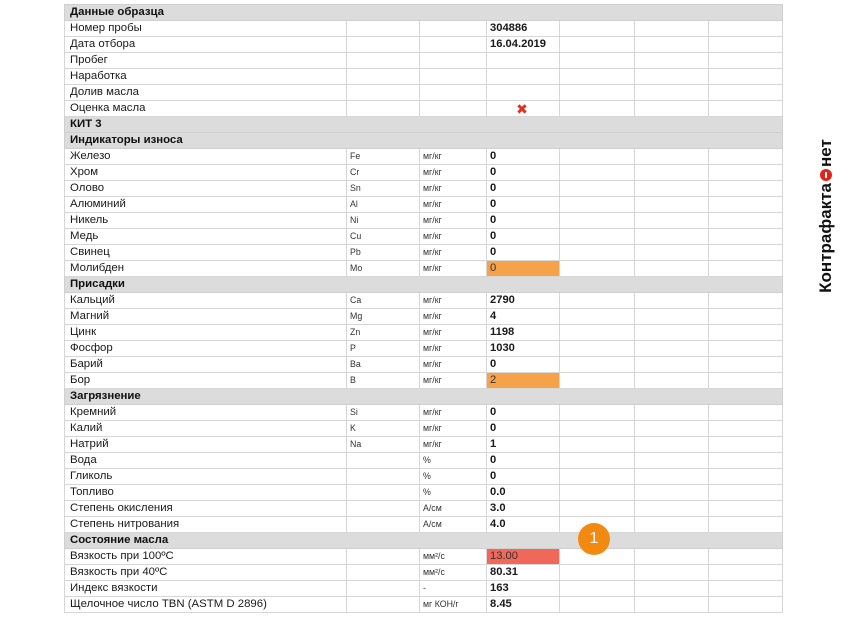 This screenshot has width=850, height=630. I want to click on value-cell: 80.31, so click(523, 572).